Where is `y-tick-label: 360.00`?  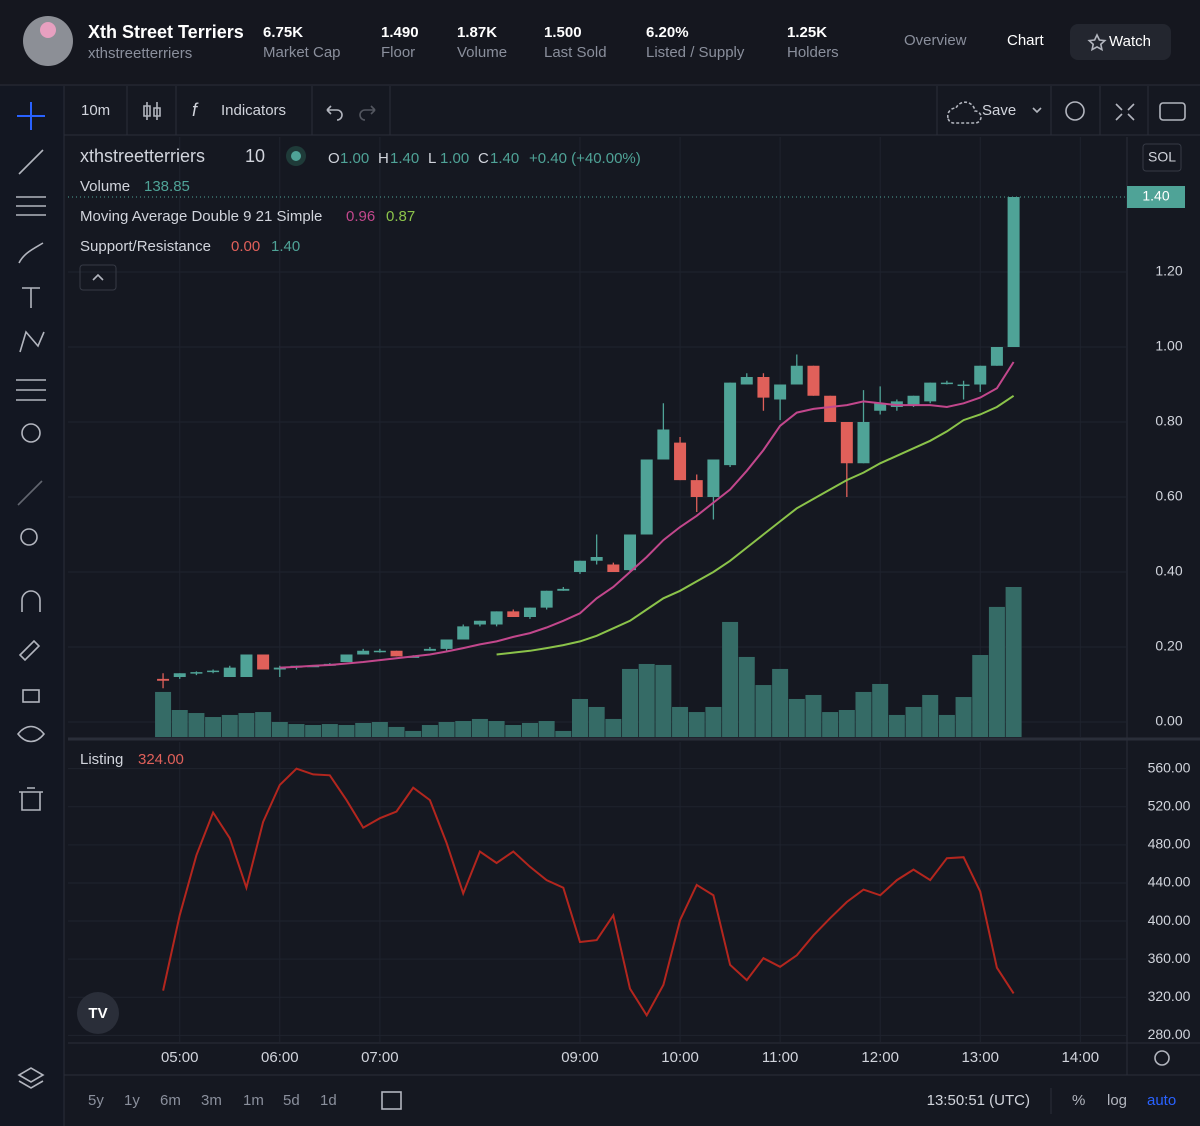 y-tick-label: 360.00 is located at coordinates (1169, 958).